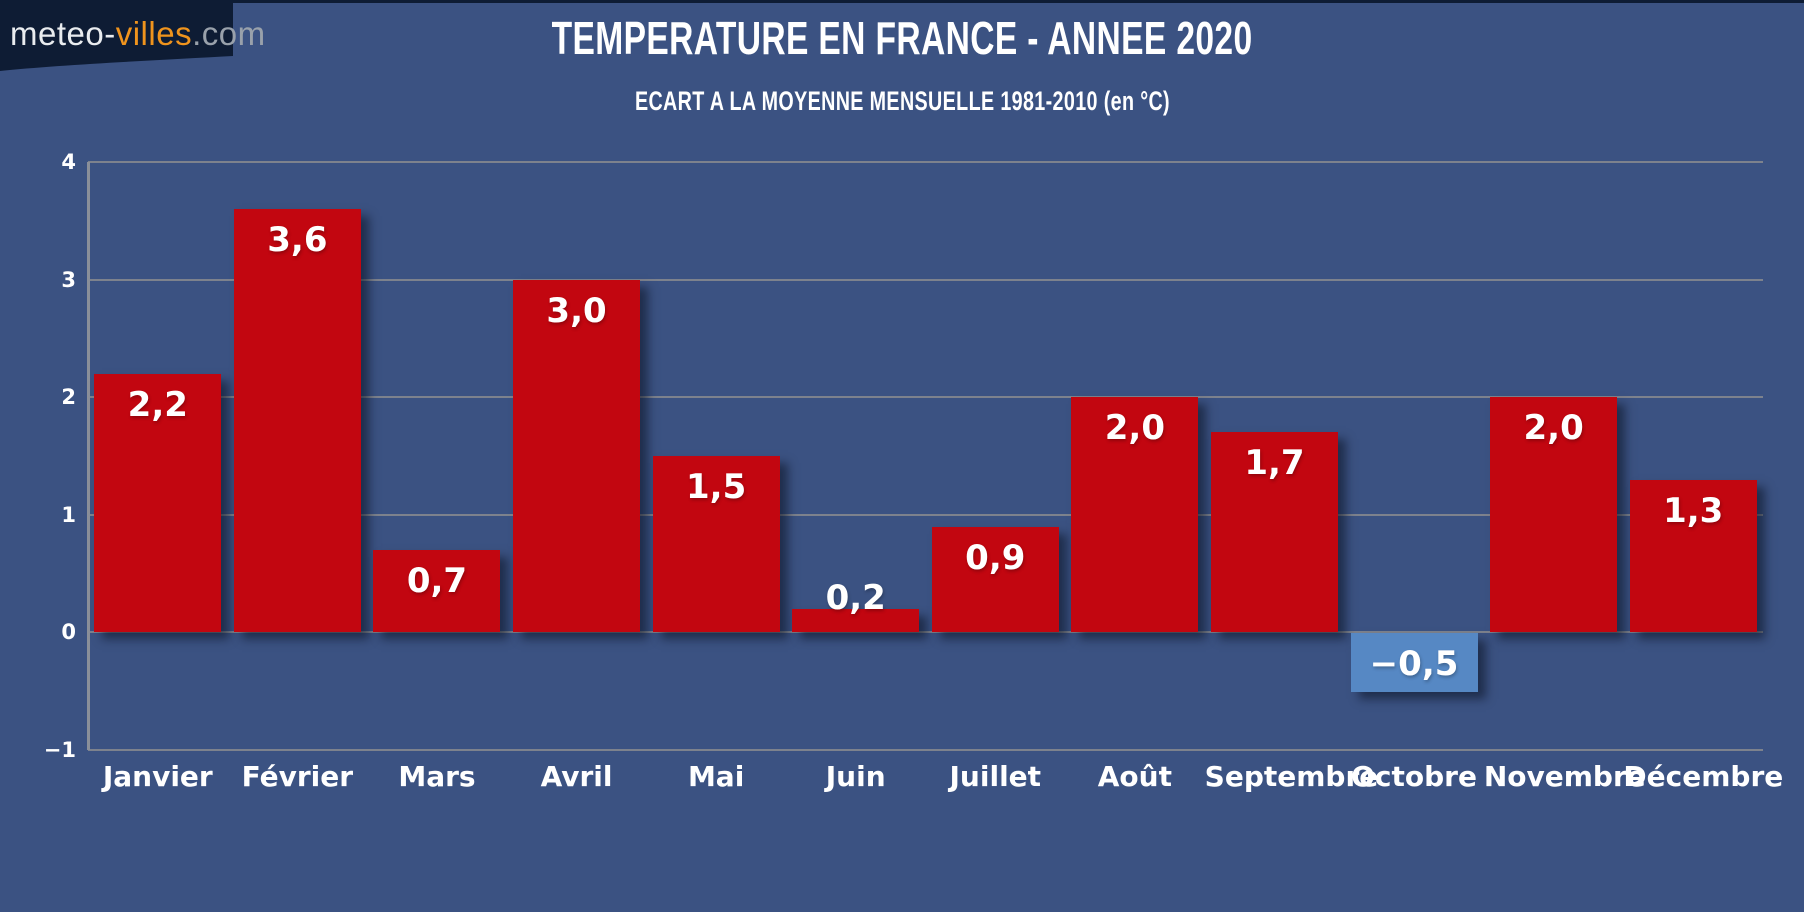 This screenshot has height=912, width=1804. I want to click on logo-text-villes: villes, so click(154, 33).